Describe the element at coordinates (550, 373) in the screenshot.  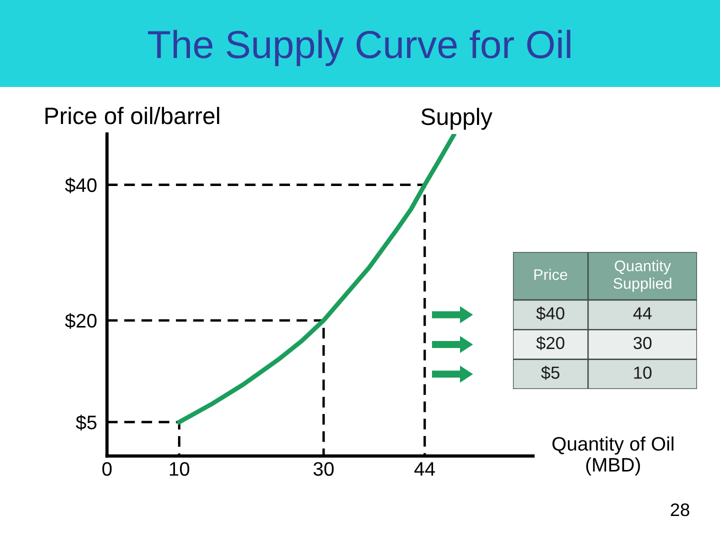
I see `text: $5` at that location.